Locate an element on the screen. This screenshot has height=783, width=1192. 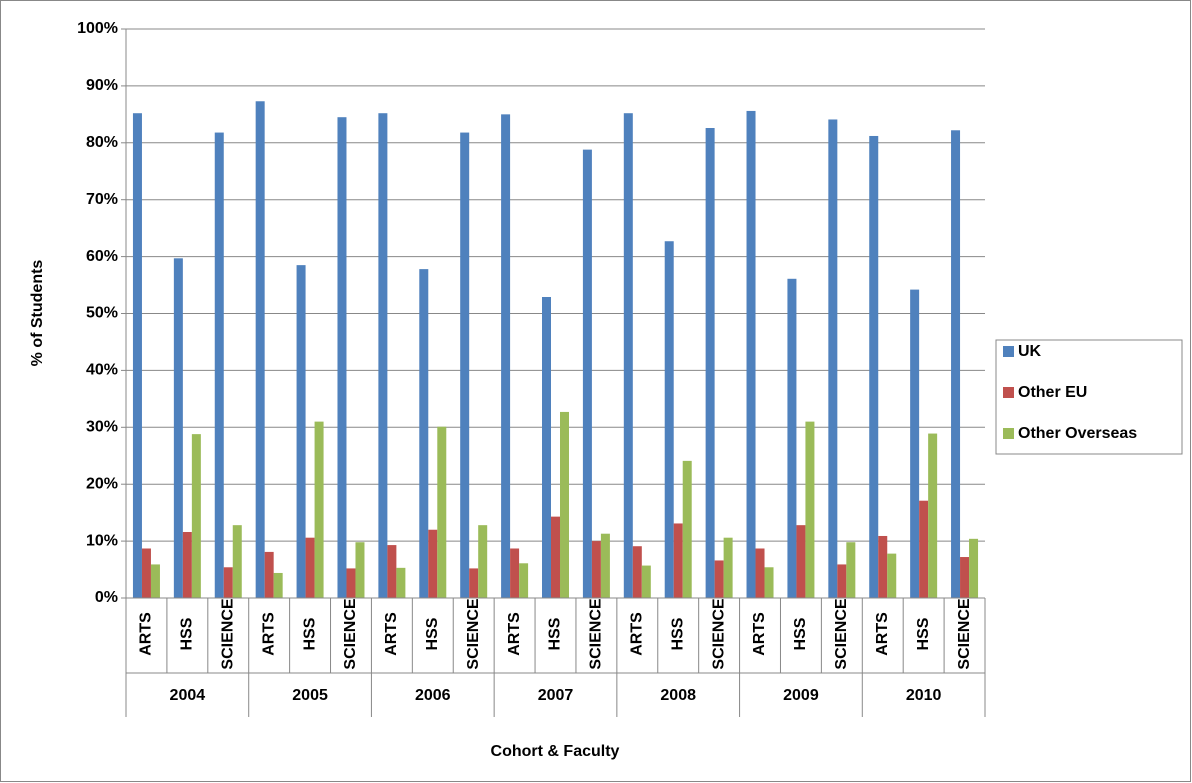
legend-box is located at coordinates (1089, 397).